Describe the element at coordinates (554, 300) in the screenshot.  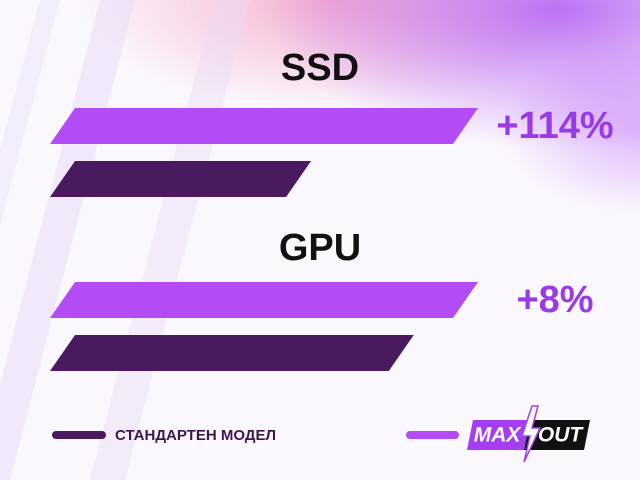
I see `value-label: +8%` at that location.